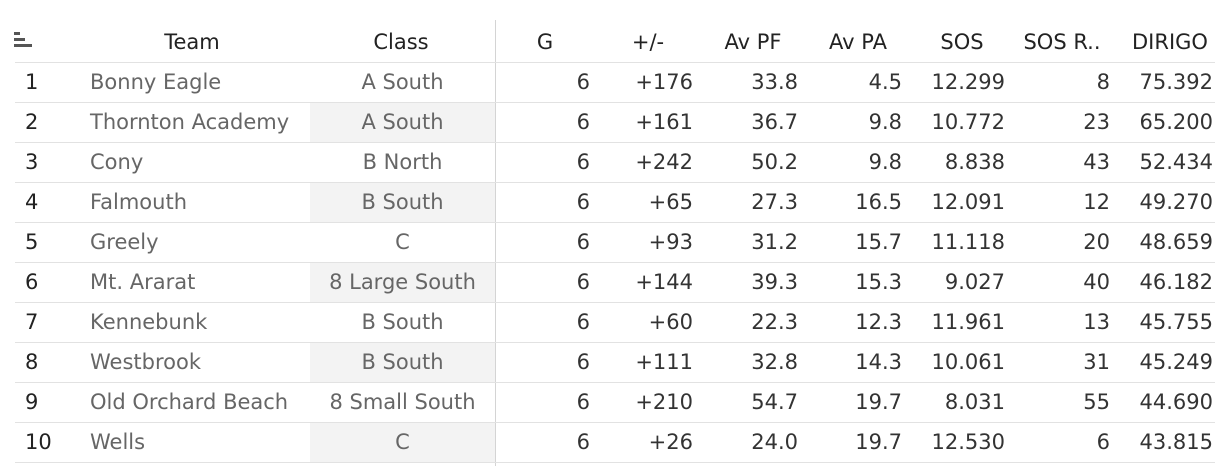 This screenshot has width=1226, height=466. I want to click on sort-icon, so click(25, 41).